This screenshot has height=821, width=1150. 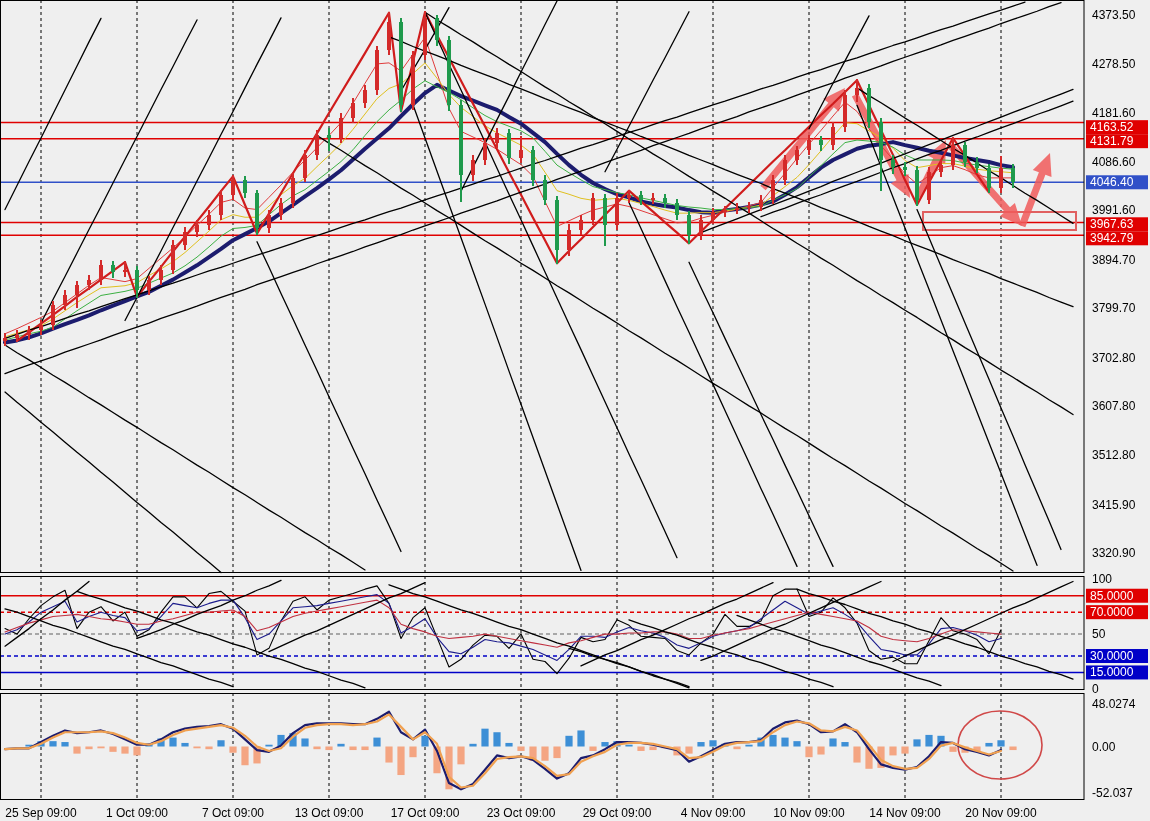 What do you see at coordinates (137, 813) in the screenshot?
I see `x-tick-label: 1 Oct 09:00` at bounding box center [137, 813].